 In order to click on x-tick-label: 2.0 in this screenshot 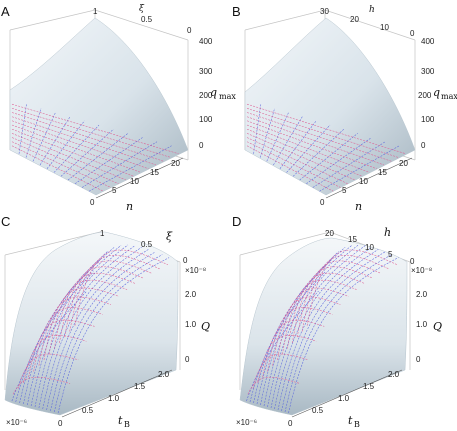, I will do `click(164, 374)`.